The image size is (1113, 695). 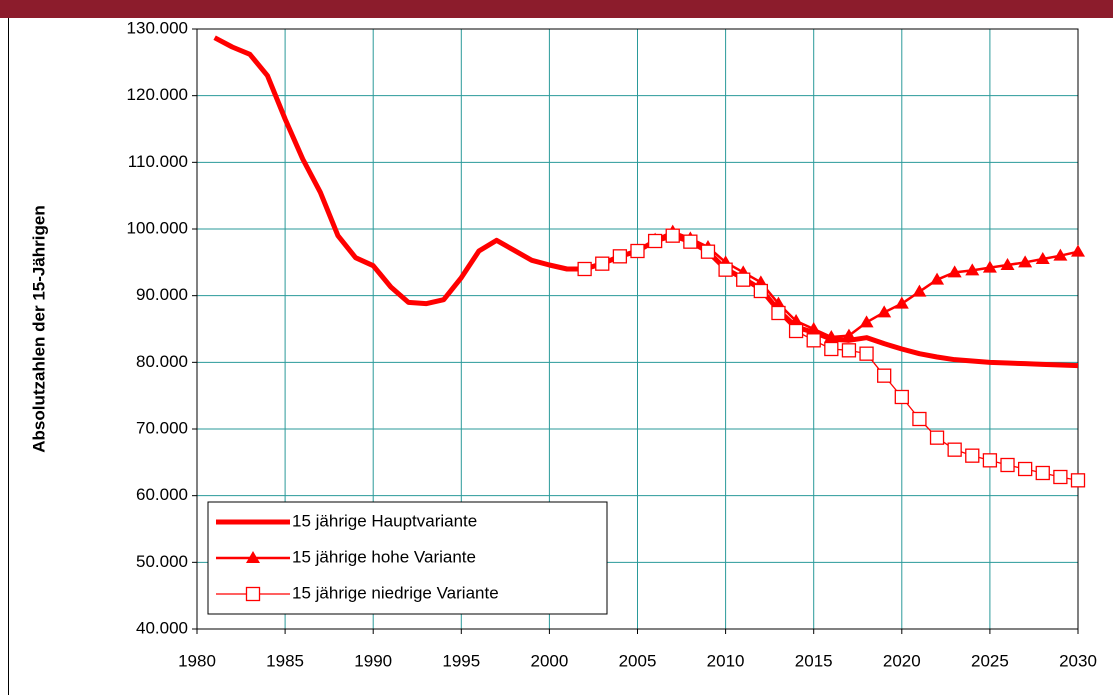 I want to click on legend-label: 15 jährige niedrige Variante, so click(x=395, y=592).